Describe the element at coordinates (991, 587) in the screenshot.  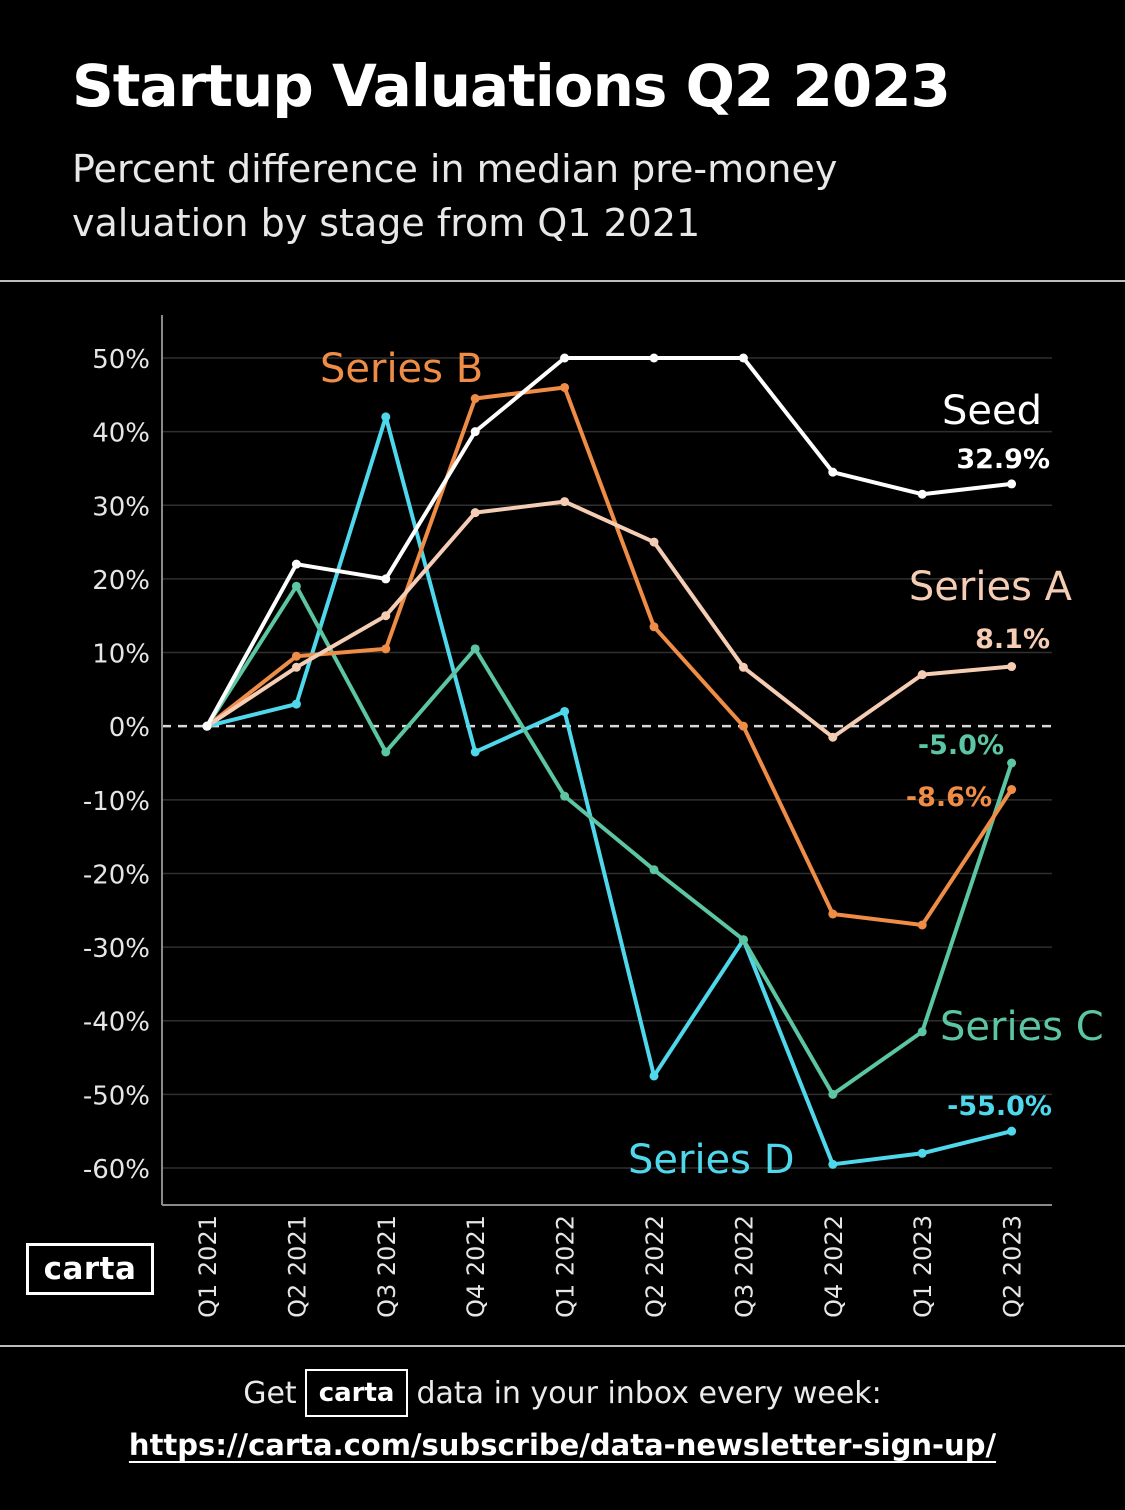
I see `series-label-series-a: Series A` at that location.